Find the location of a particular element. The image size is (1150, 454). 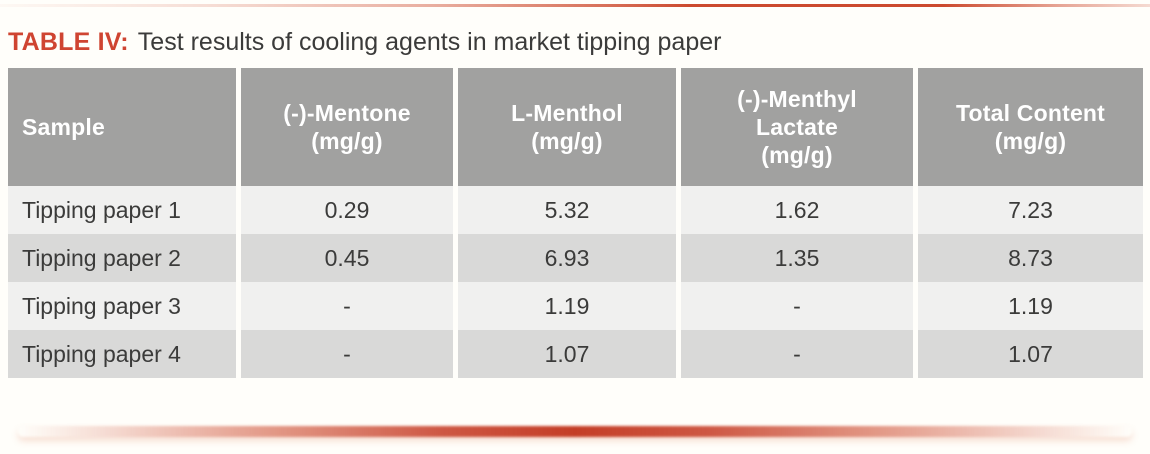

row-label: Tipping paper 1 is located at coordinates (122, 210).